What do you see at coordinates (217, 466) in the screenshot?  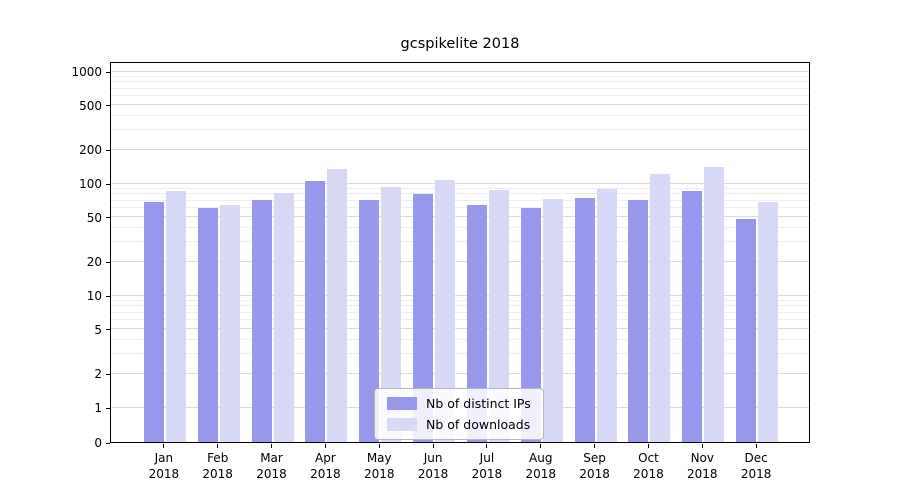 I see `x-tick-label: Feb 2018` at bounding box center [217, 466].